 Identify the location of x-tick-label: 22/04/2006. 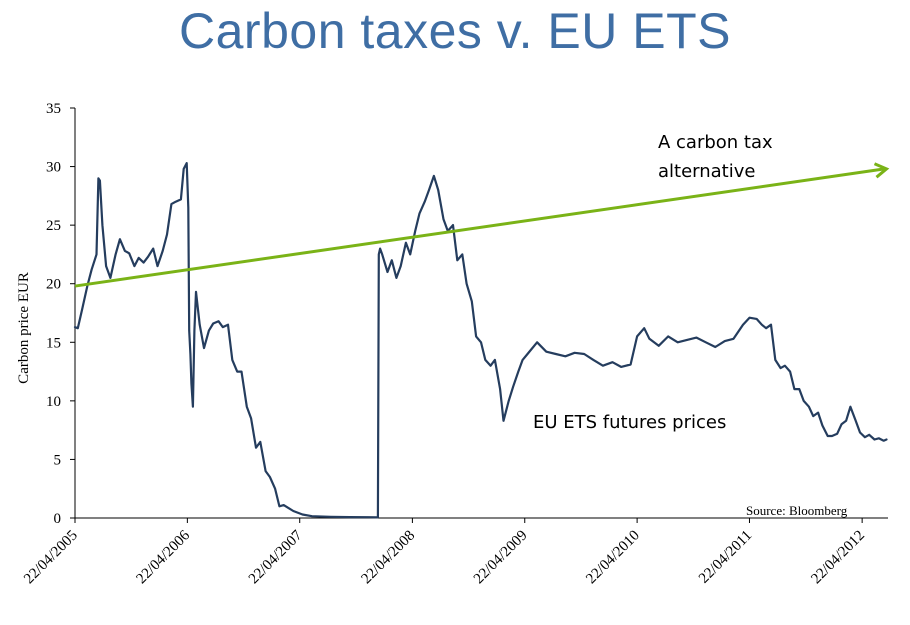
(164, 557).